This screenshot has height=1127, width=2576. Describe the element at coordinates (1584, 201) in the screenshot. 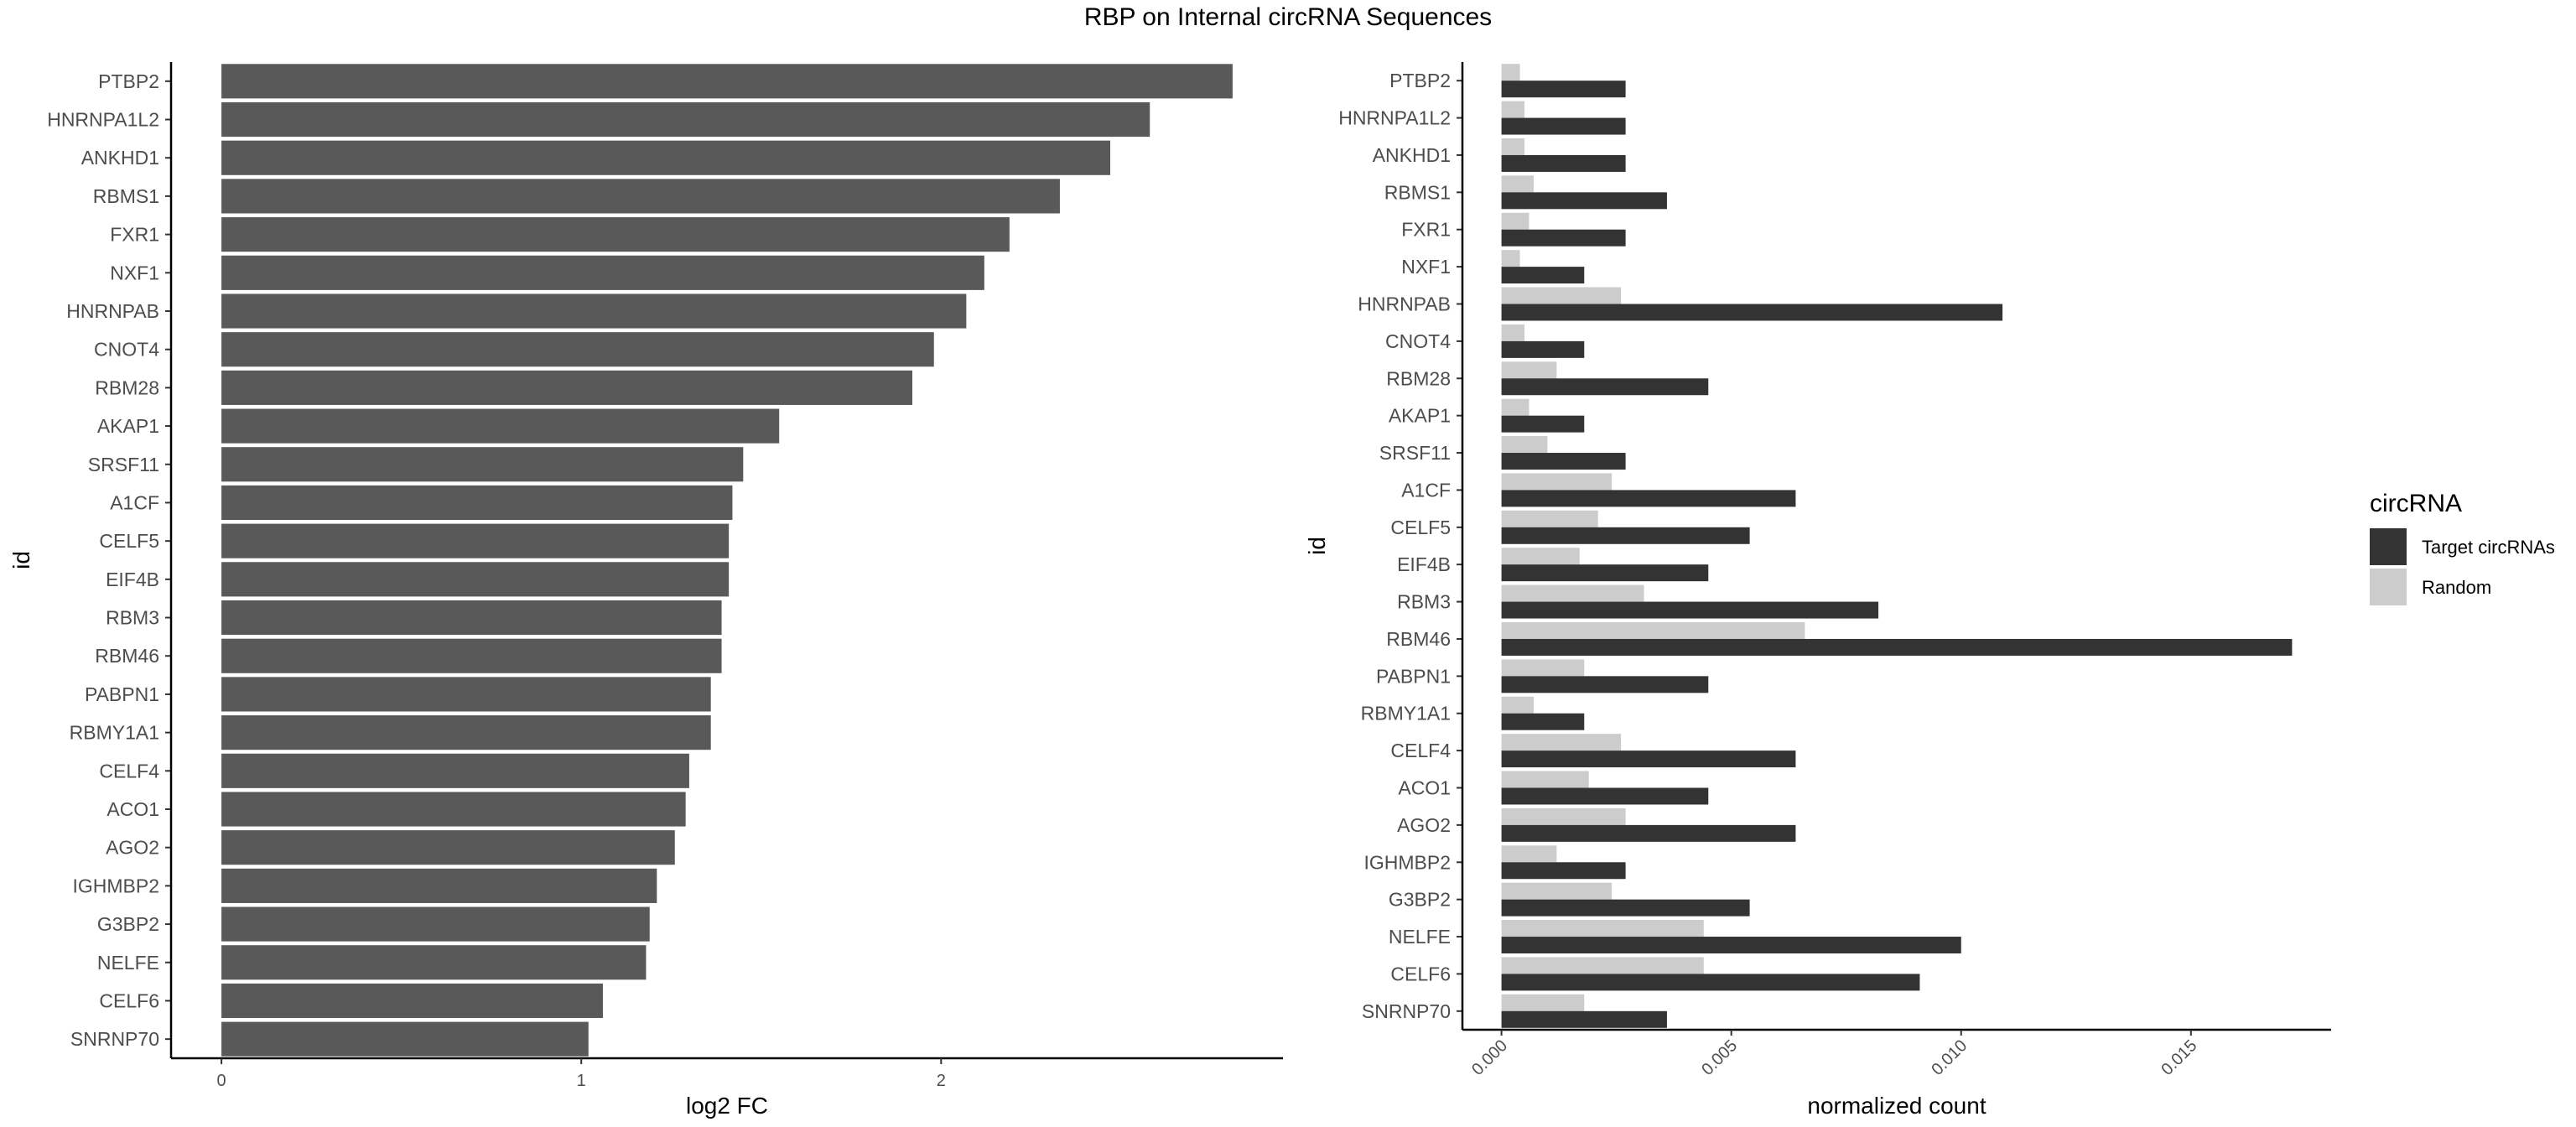

I see `bar-target-rbms1` at that location.